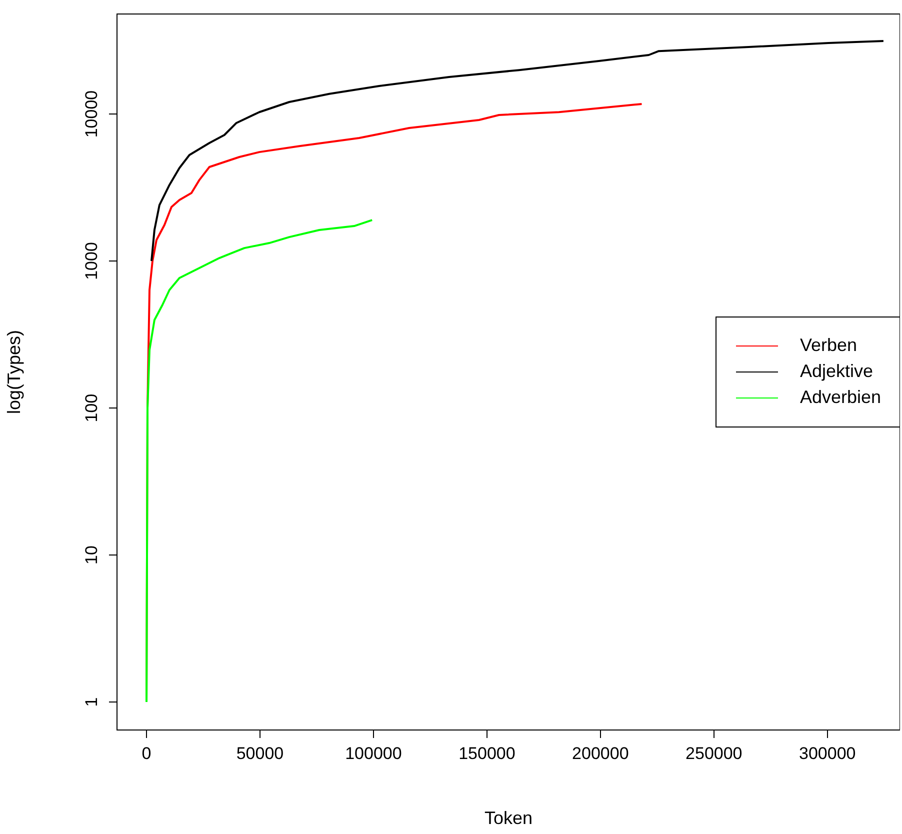 This screenshot has height=834, width=902. I want to click on x-axis-title: Token, so click(508, 818).